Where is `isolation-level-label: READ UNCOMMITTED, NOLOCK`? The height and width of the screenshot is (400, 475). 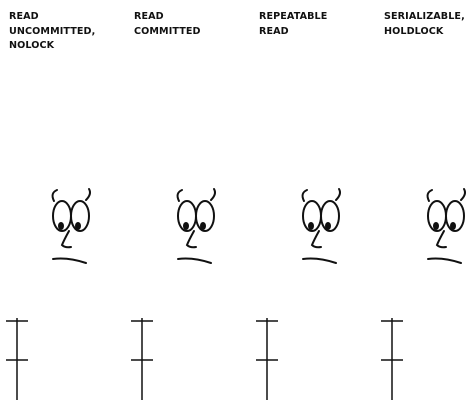
isolation-level-label: READ UNCOMMITTED, NOLOCK is located at coordinates (52, 31).